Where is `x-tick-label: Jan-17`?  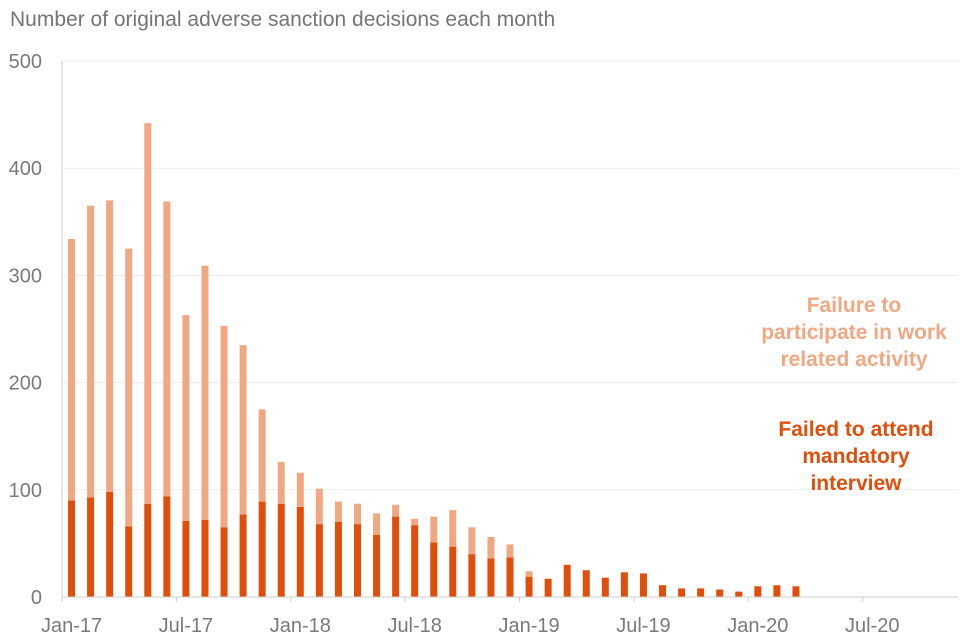
x-tick-label: Jan-17 is located at coordinates (71, 626).